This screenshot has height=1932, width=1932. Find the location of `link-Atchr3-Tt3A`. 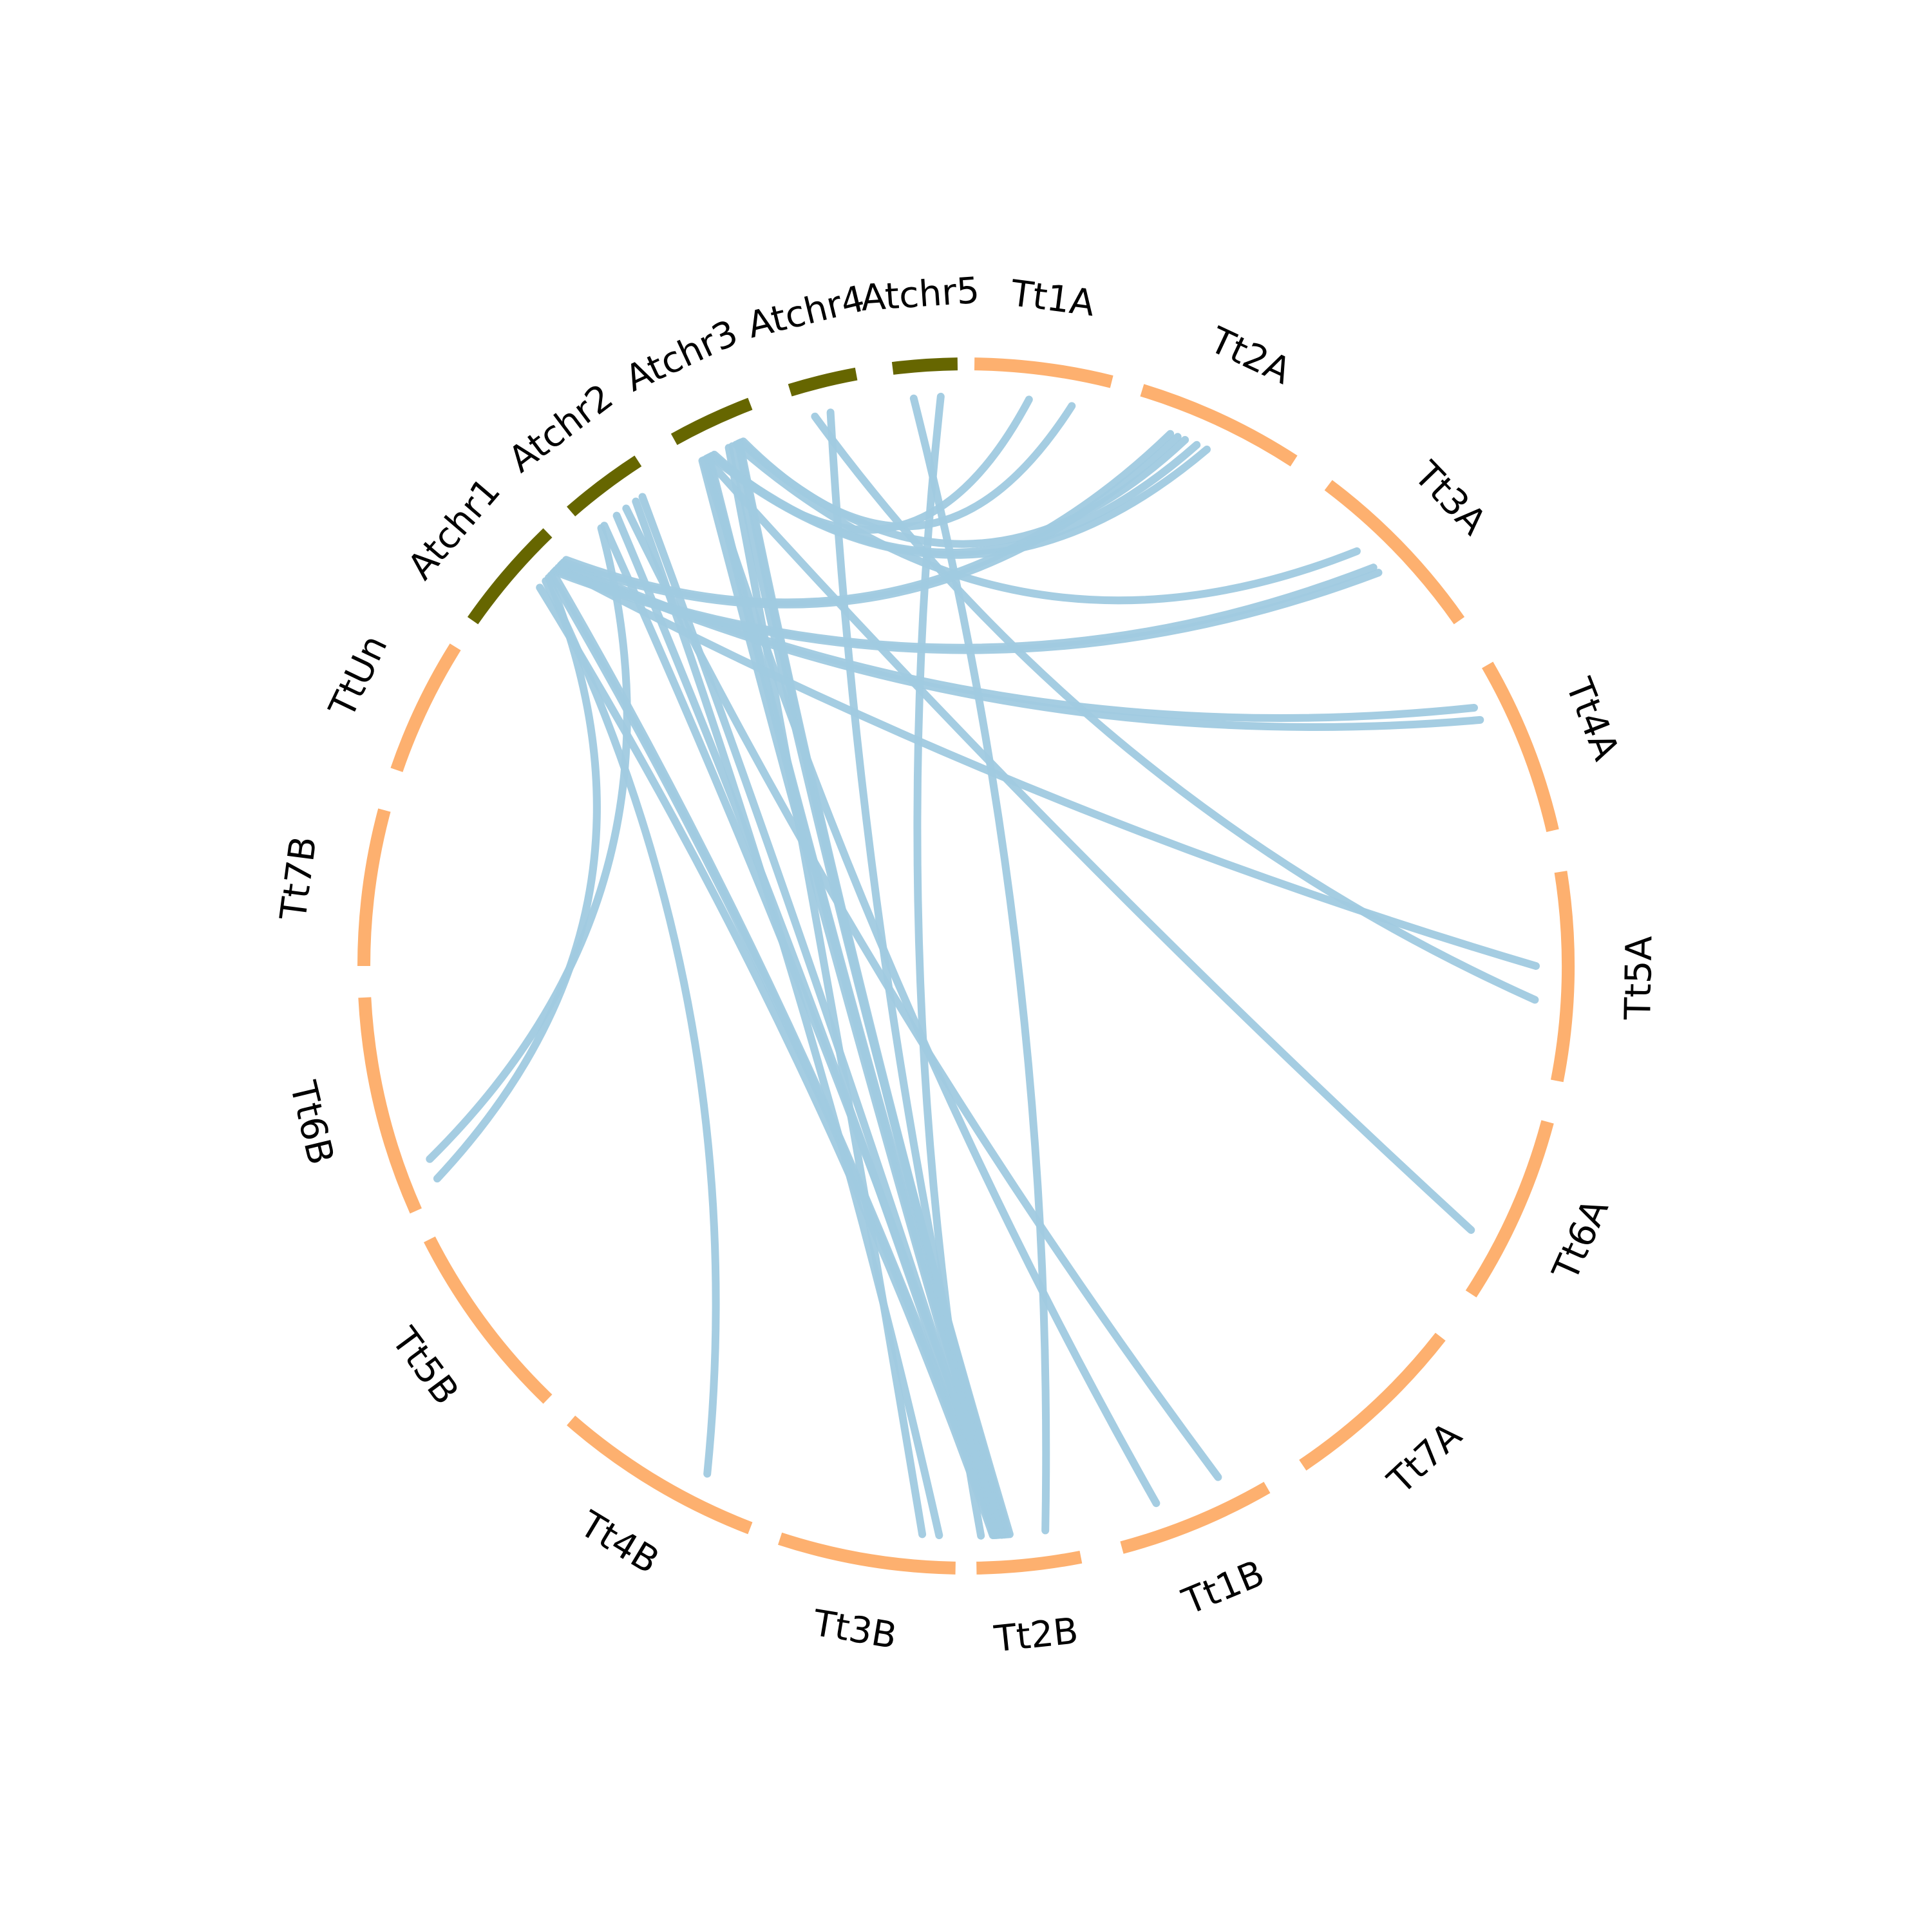

link-Atchr3-Tt3A is located at coordinates (1046, 522).